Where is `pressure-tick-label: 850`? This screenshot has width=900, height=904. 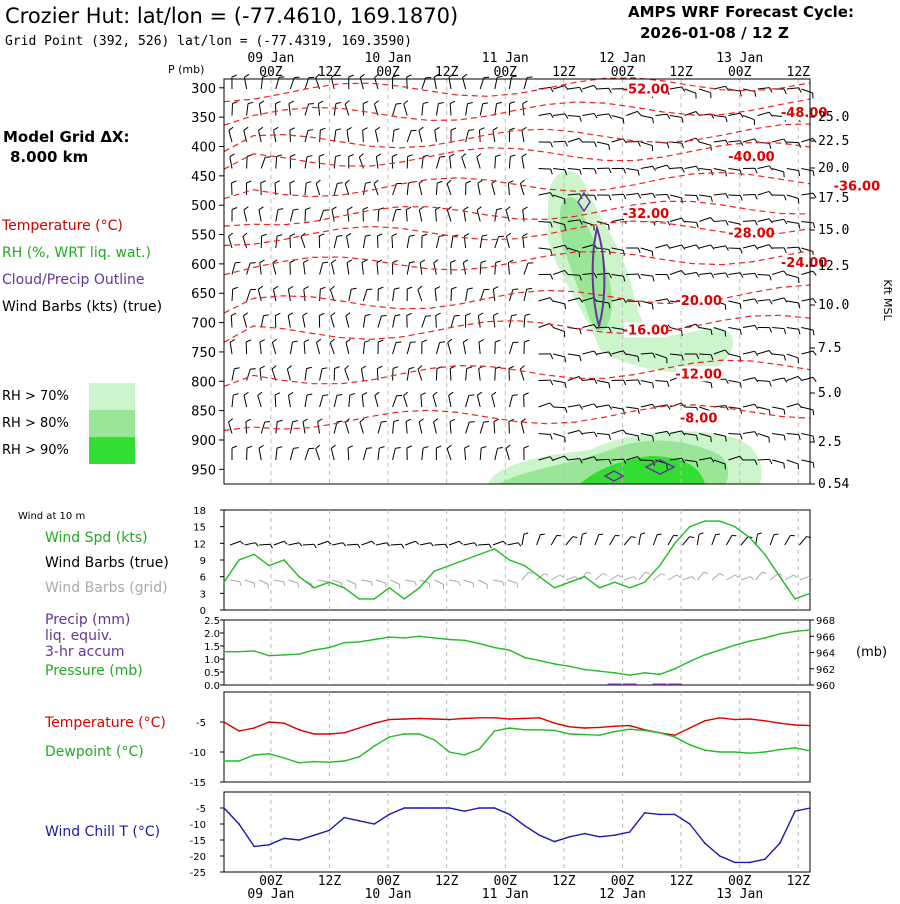 pressure-tick-label: 850 is located at coordinates (203, 412).